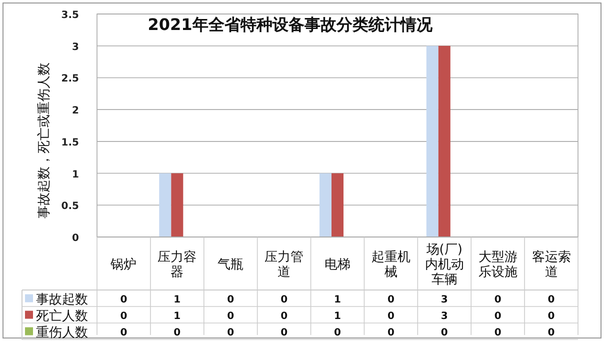 The height and width of the screenshot is (342, 604). What do you see at coordinates (284, 265) in the screenshot?
I see `x-tick-label: 压力管道` at bounding box center [284, 265].